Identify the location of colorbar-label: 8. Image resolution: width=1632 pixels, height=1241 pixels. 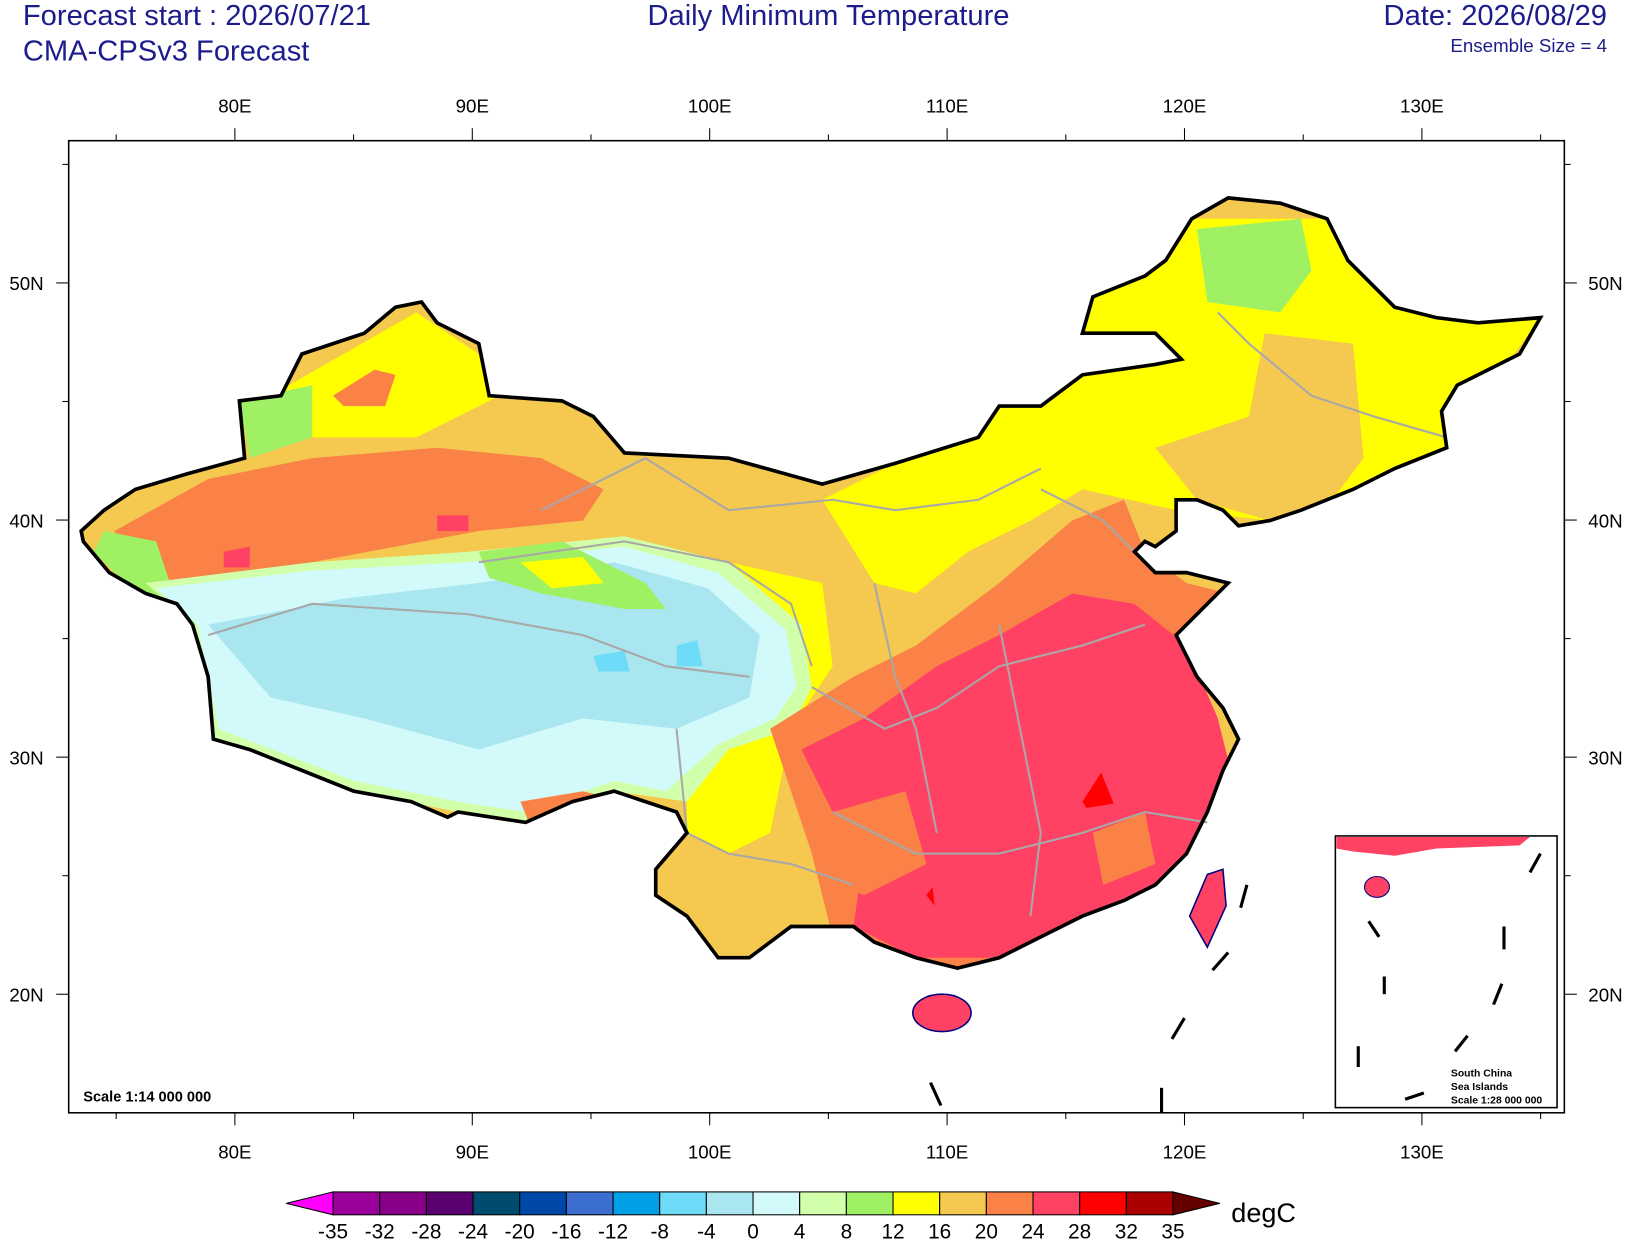
(847, 1231).